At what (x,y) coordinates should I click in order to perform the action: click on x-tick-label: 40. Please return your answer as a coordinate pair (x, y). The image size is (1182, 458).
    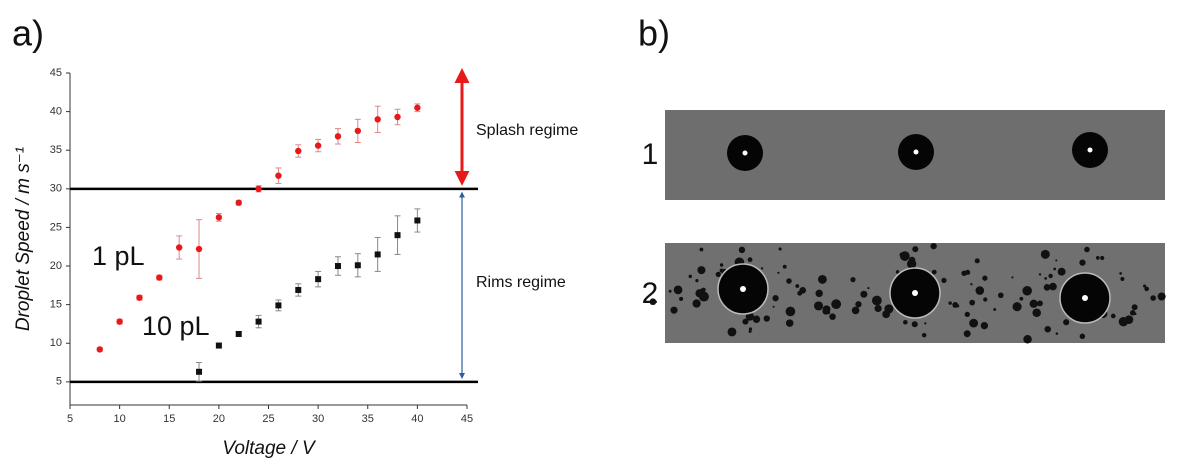
    Looking at the image, I should click on (417, 419).